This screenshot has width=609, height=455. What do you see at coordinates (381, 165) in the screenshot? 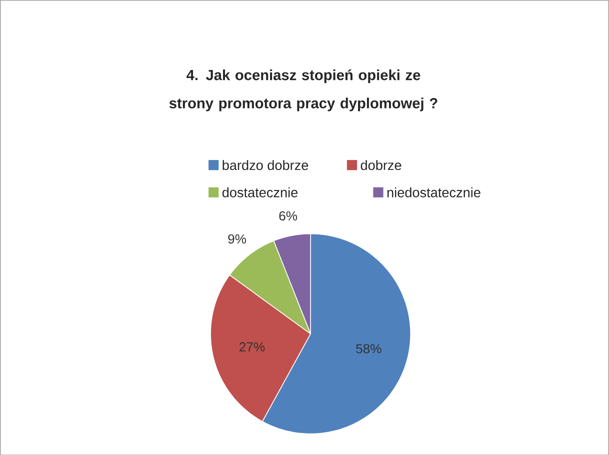
I see `legend-label: dobrze` at bounding box center [381, 165].